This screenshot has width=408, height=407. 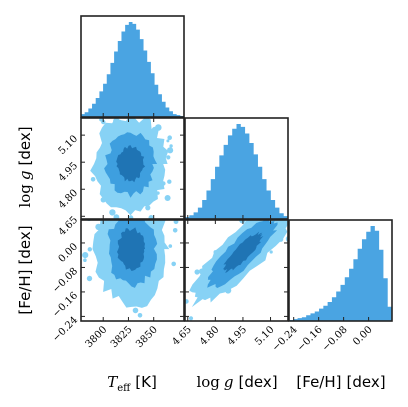 I want to click on histogram-feh, so click(x=340, y=273).